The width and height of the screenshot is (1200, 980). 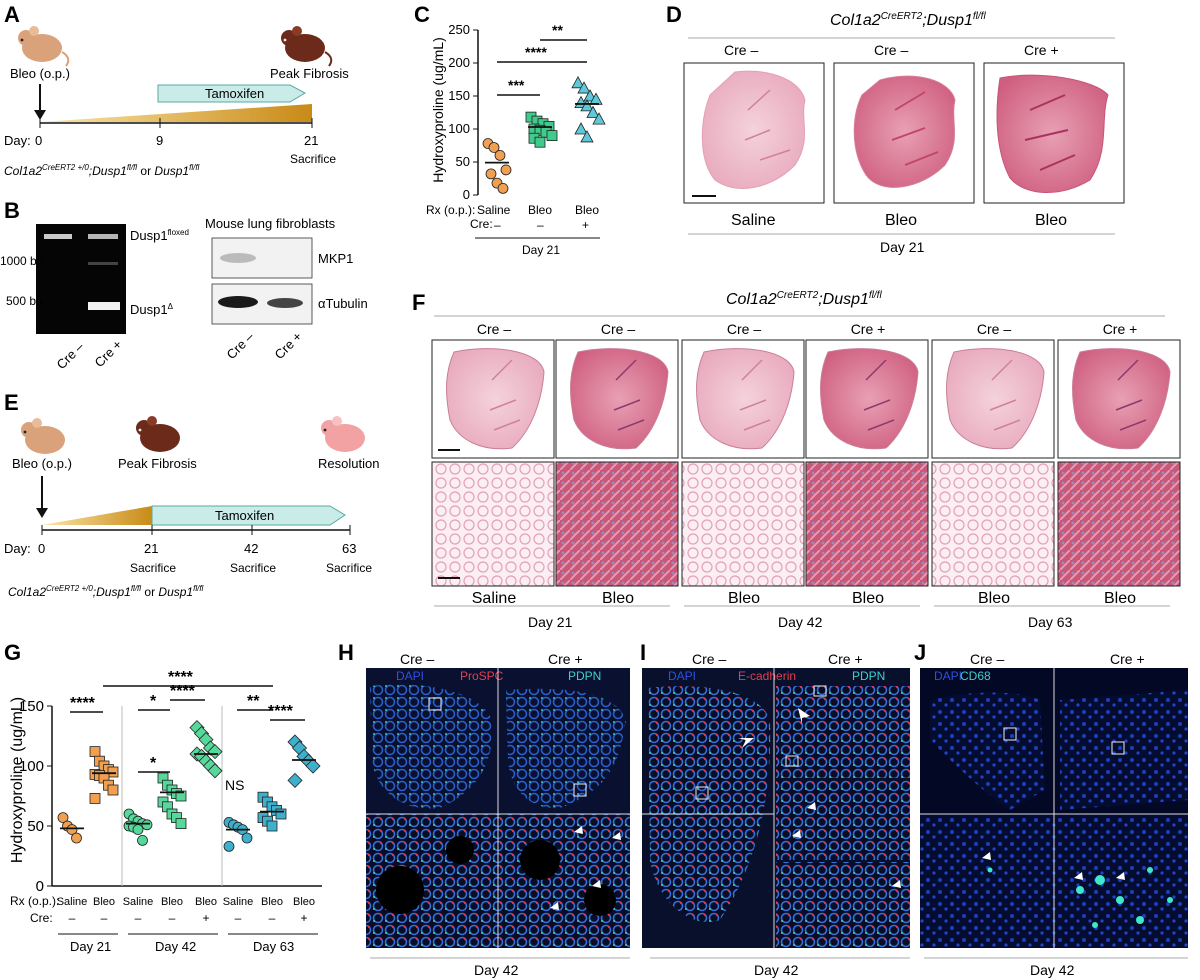 I want to click on y-tick-label: 150, so click(x=459, y=95).